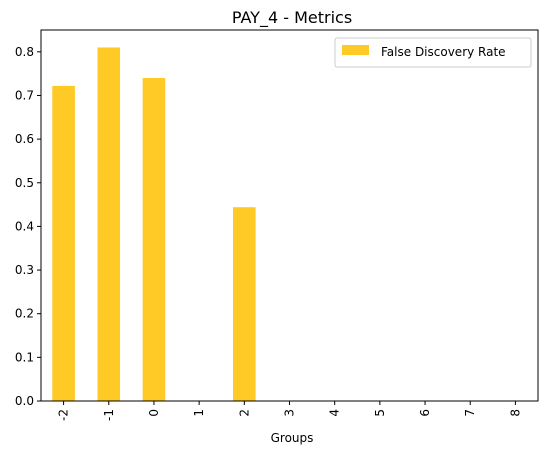 The height and width of the screenshot is (459, 547). What do you see at coordinates (443, 52) in the screenshot?
I see `legend-label: False Discovery Rate` at bounding box center [443, 52].